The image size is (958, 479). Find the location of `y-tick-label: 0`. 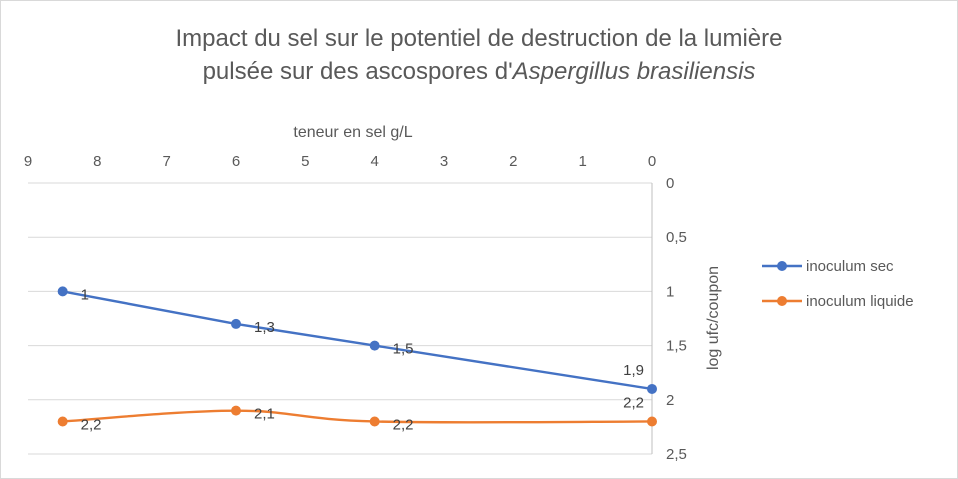

y-tick-label: 0 is located at coordinates (670, 183).